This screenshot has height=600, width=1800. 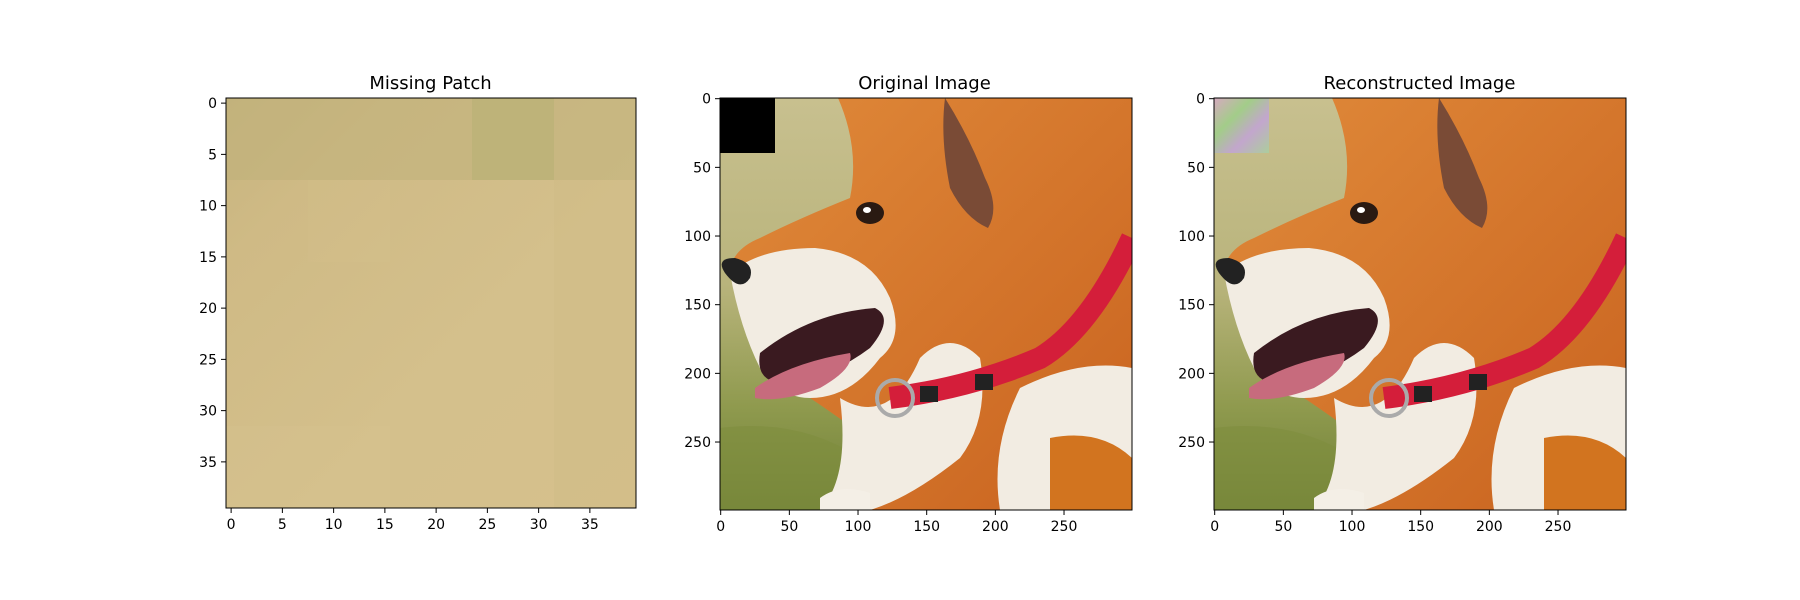 What do you see at coordinates (1420, 83) in the screenshot?
I see `panel-title: Reconstructed Image` at bounding box center [1420, 83].